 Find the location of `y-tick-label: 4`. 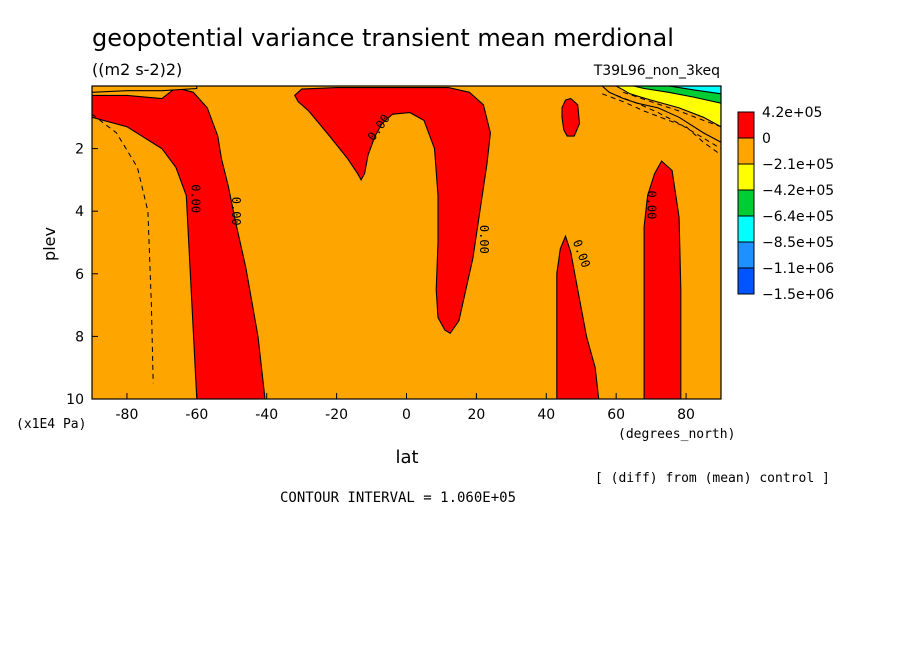

y-tick-label: 4 is located at coordinates (79, 212).